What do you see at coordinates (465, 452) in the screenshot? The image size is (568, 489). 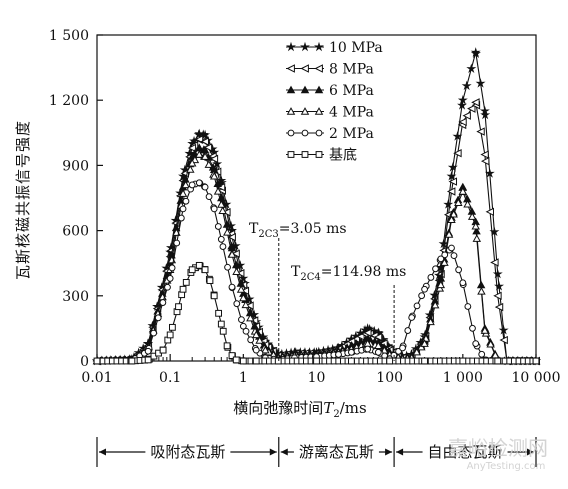 I see `region-label: 自由态瓦斯` at bounding box center [465, 452].